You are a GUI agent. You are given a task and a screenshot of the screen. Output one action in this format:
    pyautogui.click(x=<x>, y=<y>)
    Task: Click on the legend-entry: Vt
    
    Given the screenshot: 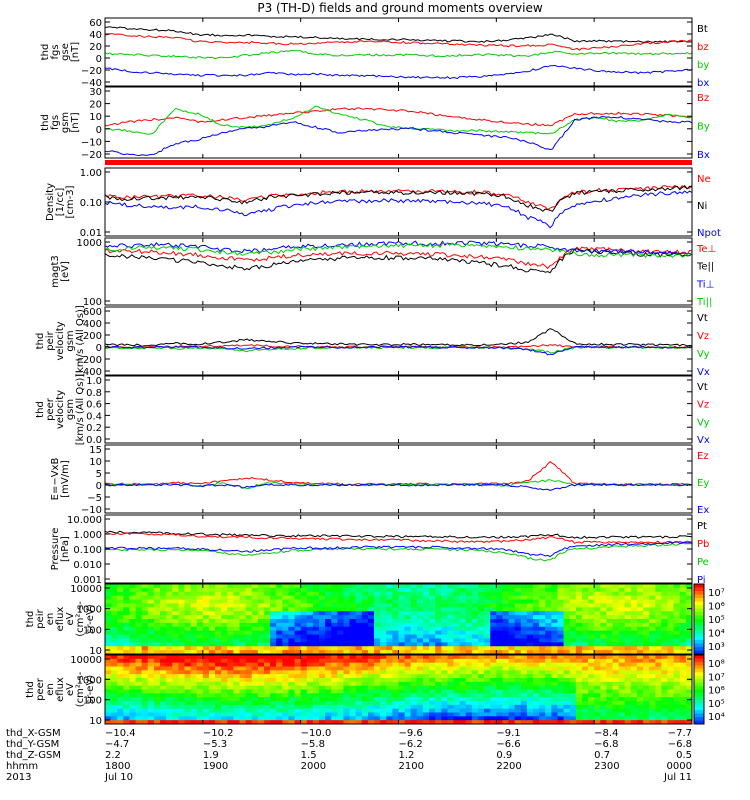 What is the action you would take?
    pyautogui.click(x=702, y=387)
    